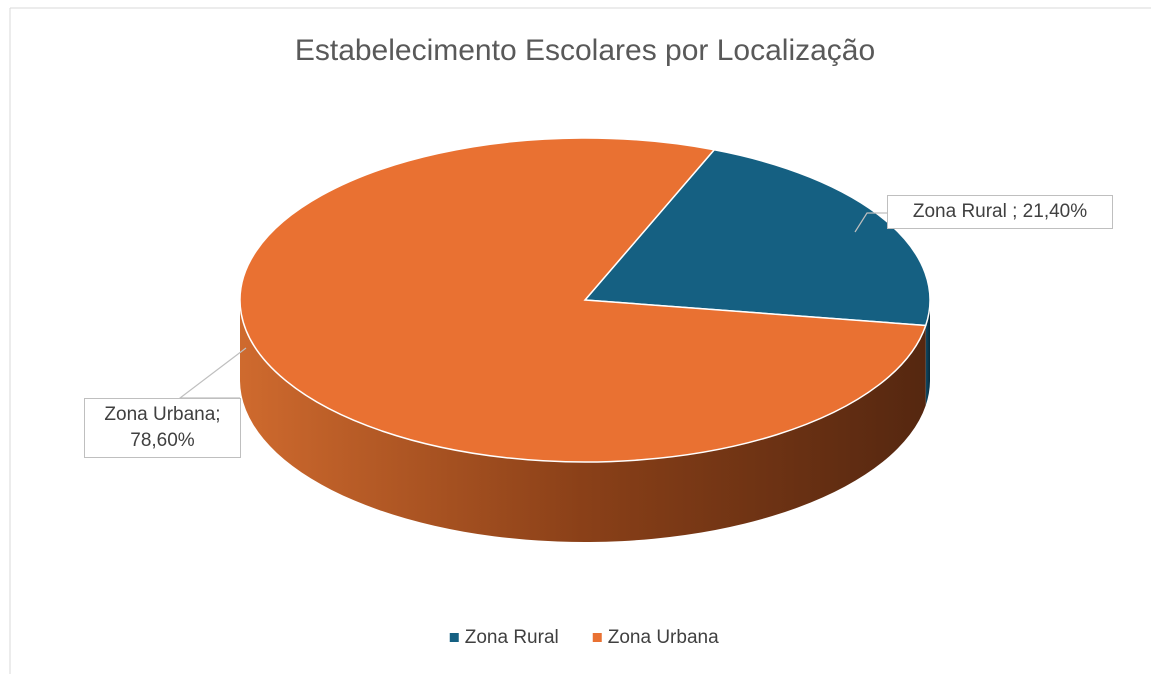  I want to click on legend-label: Zona Rural, so click(512, 637).